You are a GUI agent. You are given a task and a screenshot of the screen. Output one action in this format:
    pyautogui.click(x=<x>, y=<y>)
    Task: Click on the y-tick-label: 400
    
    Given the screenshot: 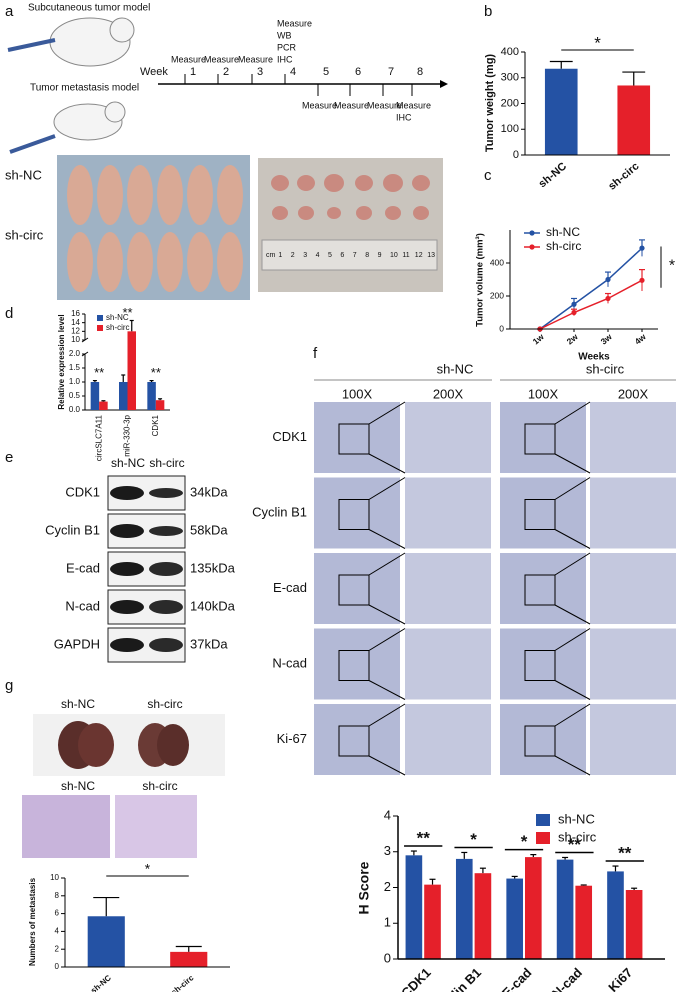 What is the action you would take?
    pyautogui.click(x=510, y=52)
    